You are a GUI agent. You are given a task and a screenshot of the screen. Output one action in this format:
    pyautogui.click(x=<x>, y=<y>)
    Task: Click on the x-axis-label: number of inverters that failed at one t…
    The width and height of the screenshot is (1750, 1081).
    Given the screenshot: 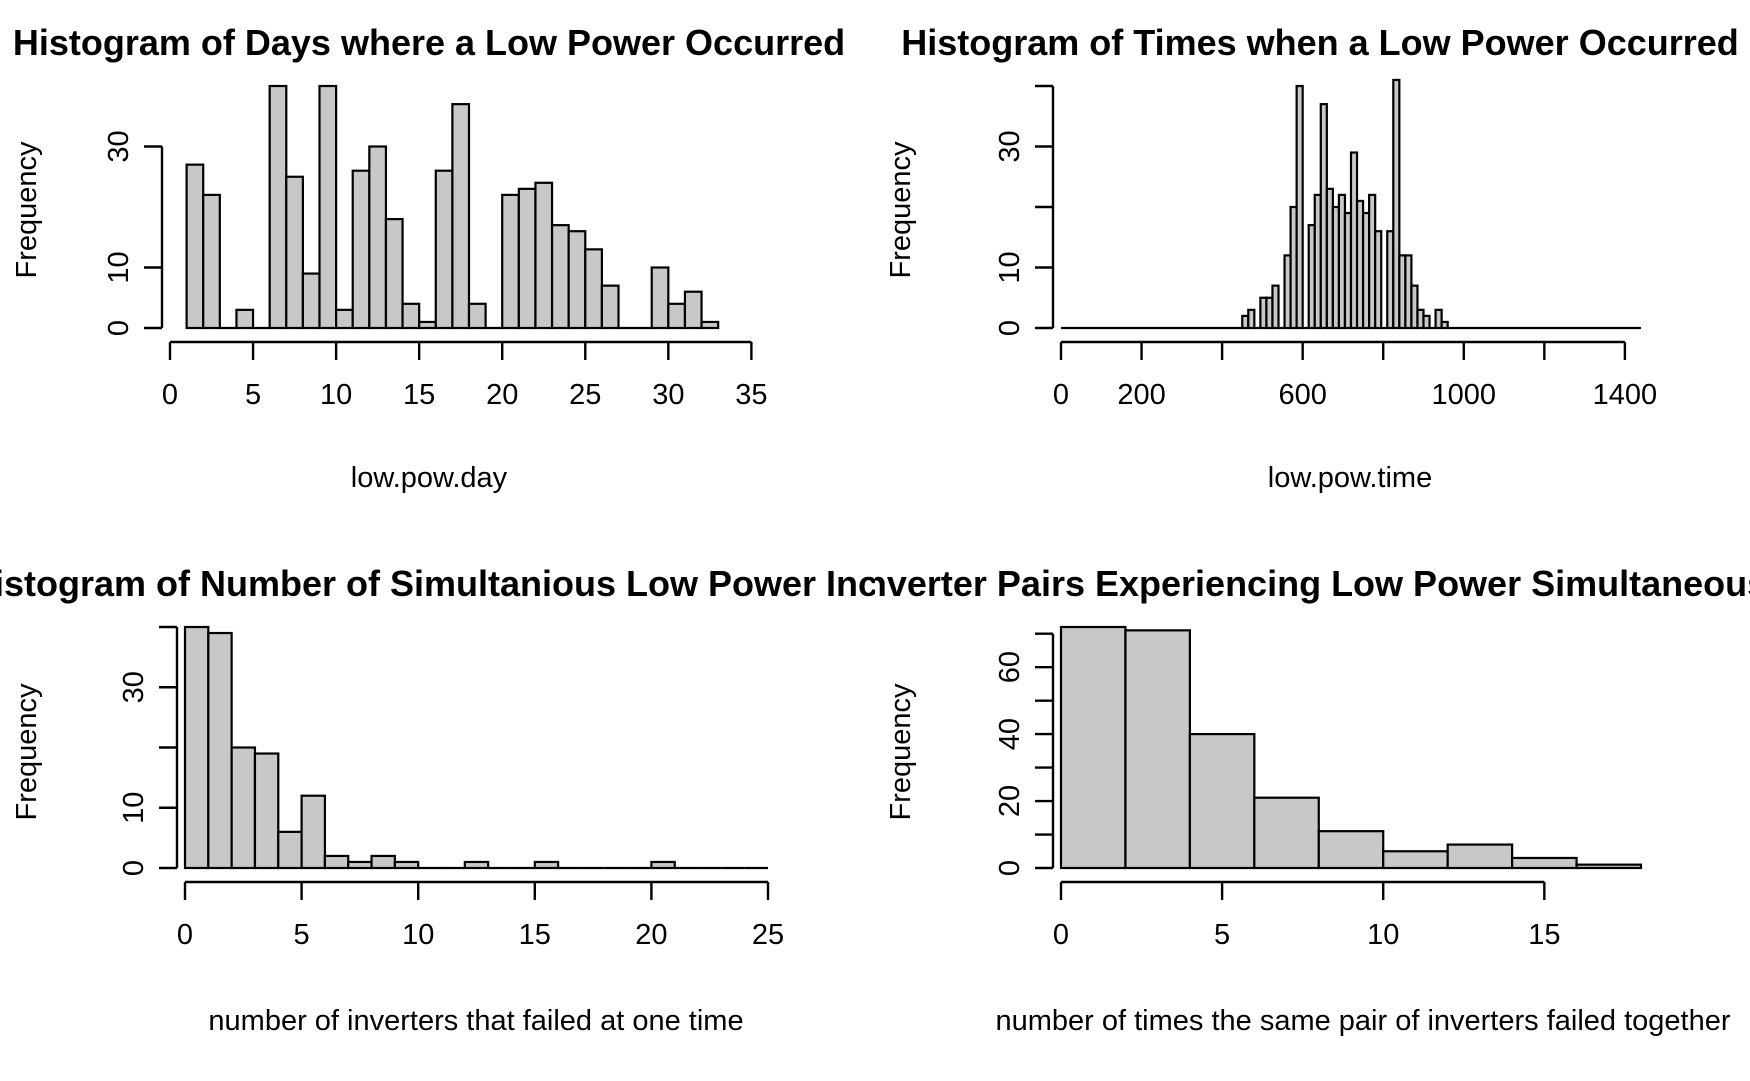 What is the action you would take?
    pyautogui.click(x=475, y=1021)
    